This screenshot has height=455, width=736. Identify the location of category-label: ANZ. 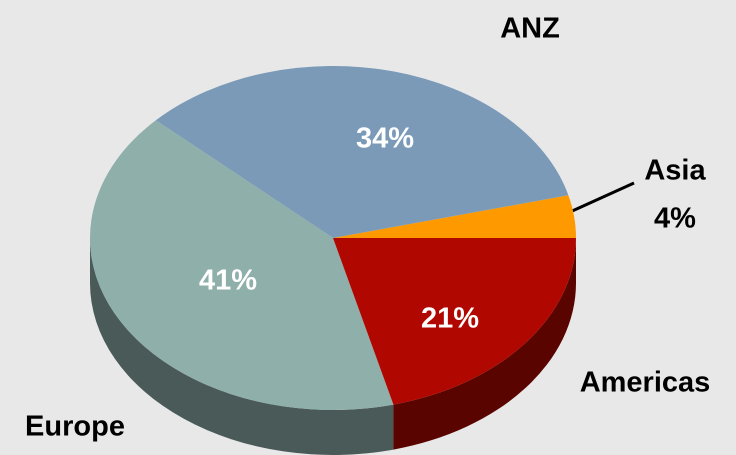
(530, 29).